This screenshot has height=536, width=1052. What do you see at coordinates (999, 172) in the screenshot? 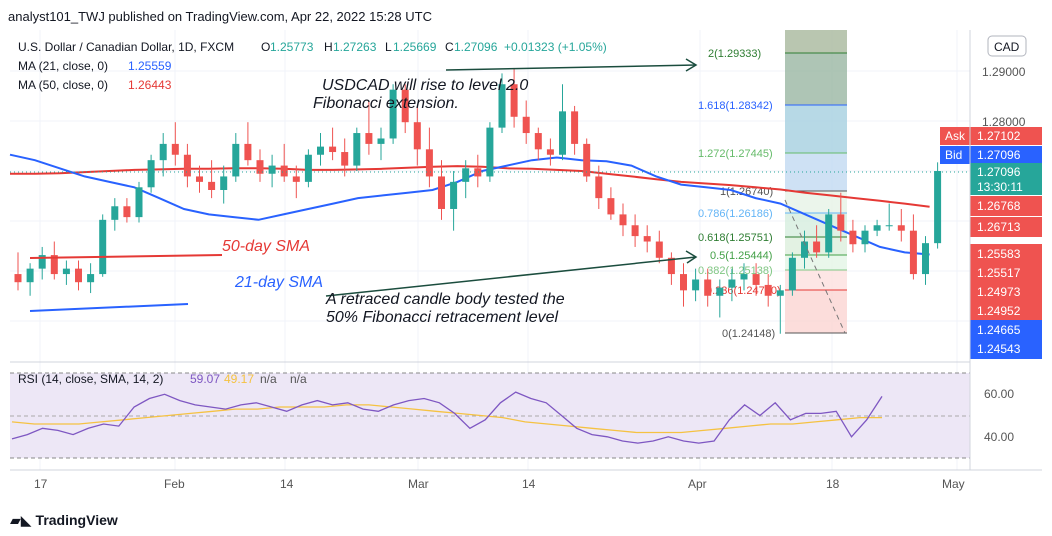
I see `current-price: 1.27096` at bounding box center [999, 172].